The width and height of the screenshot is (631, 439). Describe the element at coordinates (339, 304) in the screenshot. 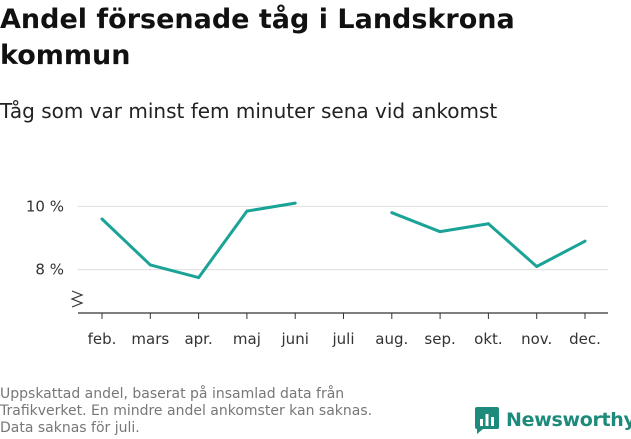

I see `axis-layer` at that location.